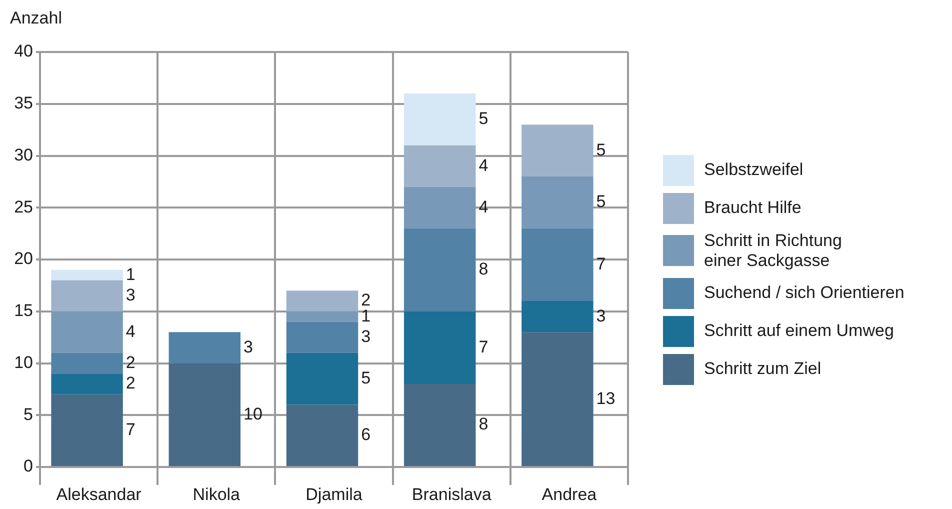  I want to click on y-tick-label: 0, so click(28, 466).